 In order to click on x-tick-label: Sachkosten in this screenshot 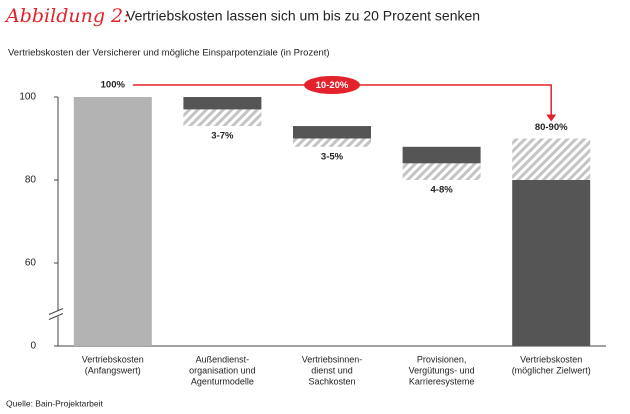, I will do `click(331, 381)`.